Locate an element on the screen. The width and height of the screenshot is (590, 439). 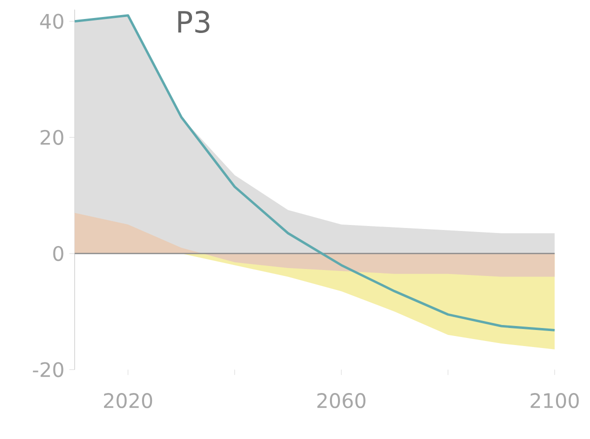
x-tick-label: 2100 is located at coordinates (554, 400).